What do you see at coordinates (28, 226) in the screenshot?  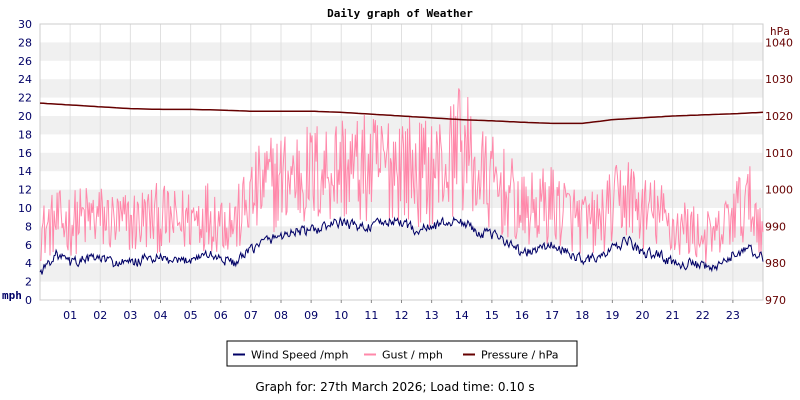 I see `left-tick-label: 8` at bounding box center [28, 226].